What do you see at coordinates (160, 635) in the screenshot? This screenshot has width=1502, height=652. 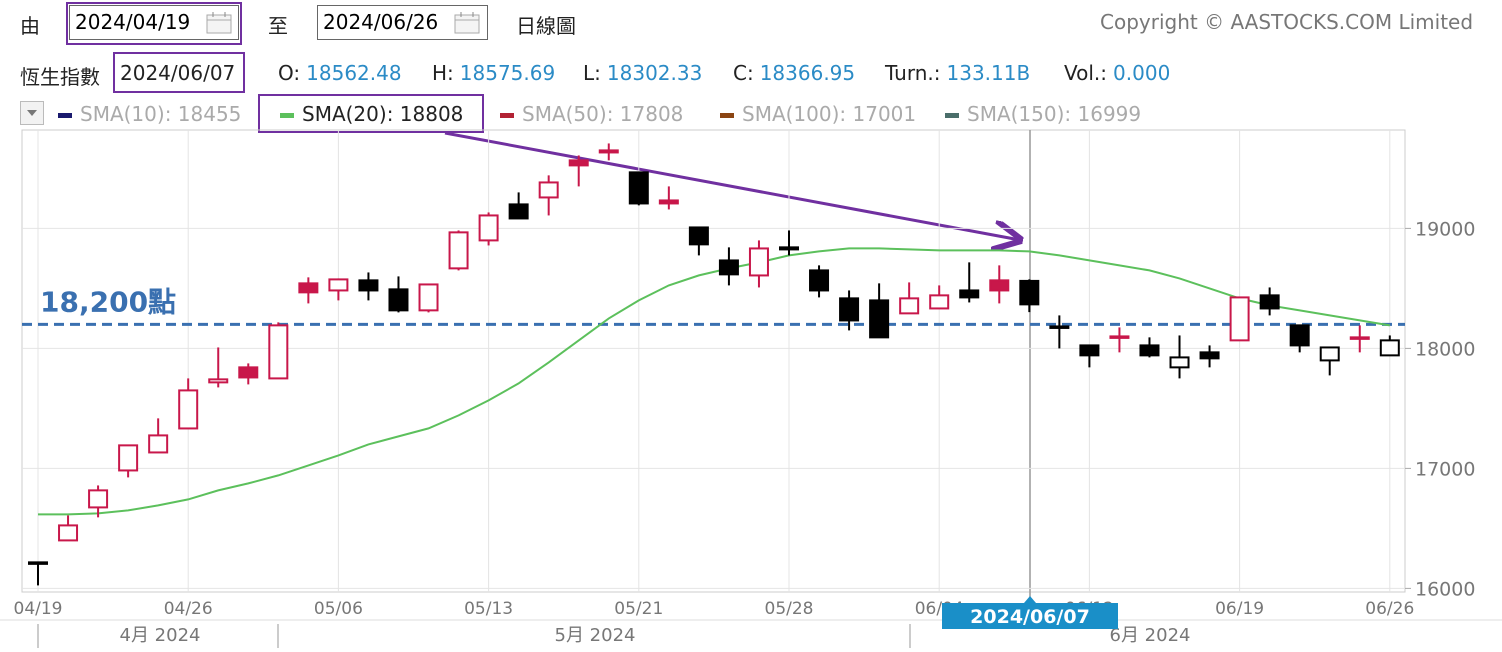 I see `month-label: 4月 2024` at bounding box center [160, 635].